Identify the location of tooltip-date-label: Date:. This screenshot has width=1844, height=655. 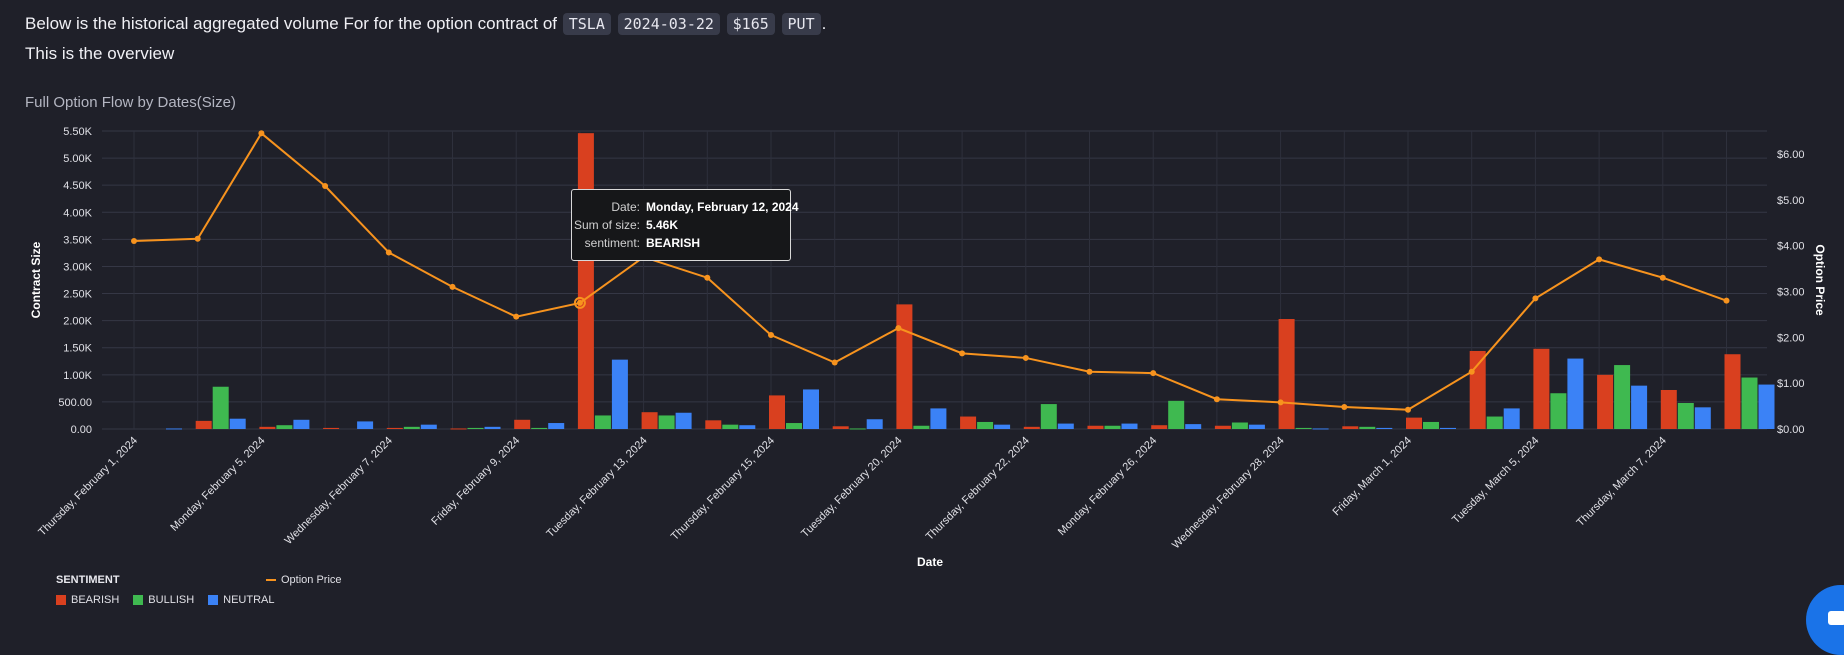
(625, 207).